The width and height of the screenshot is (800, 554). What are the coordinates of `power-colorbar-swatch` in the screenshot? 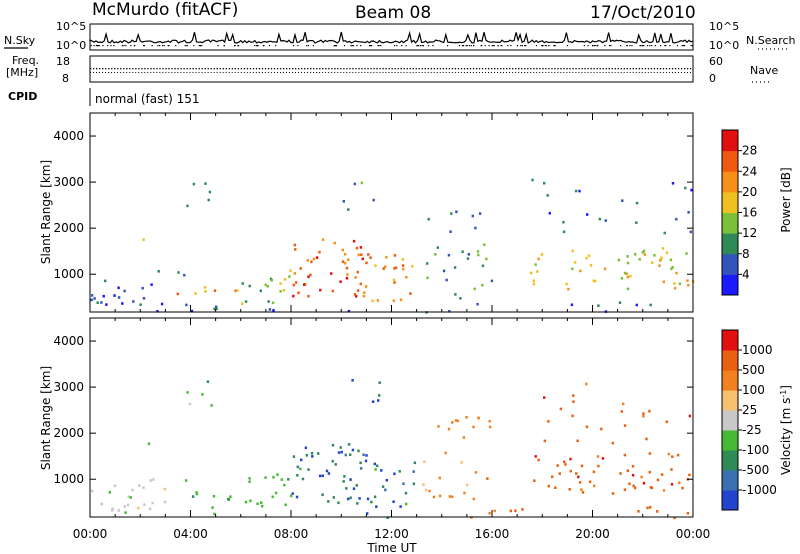 It's located at (730, 202).